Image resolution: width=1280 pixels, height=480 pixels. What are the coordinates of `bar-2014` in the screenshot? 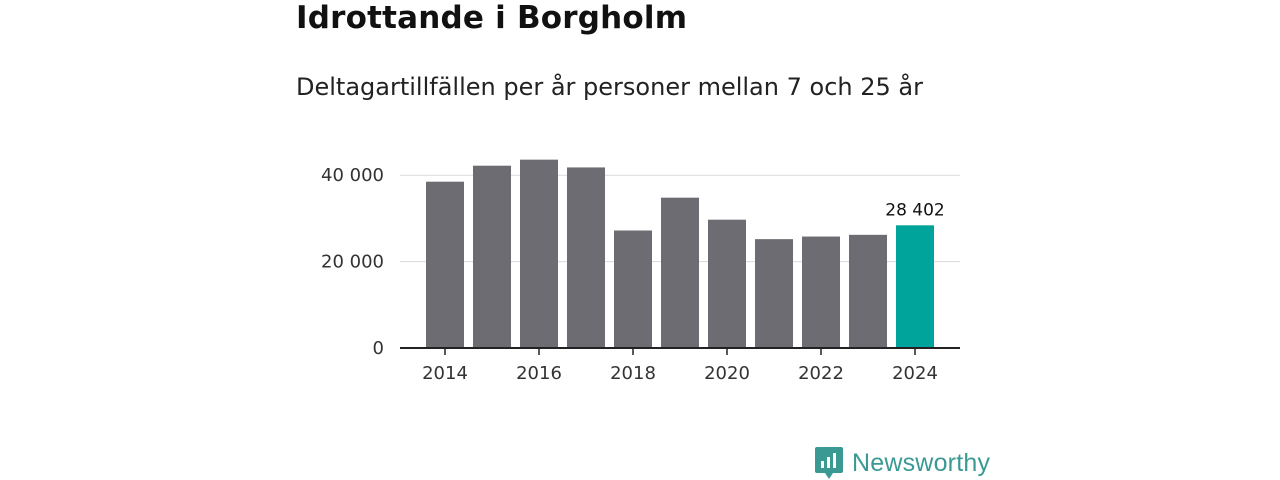 It's located at (445, 264).